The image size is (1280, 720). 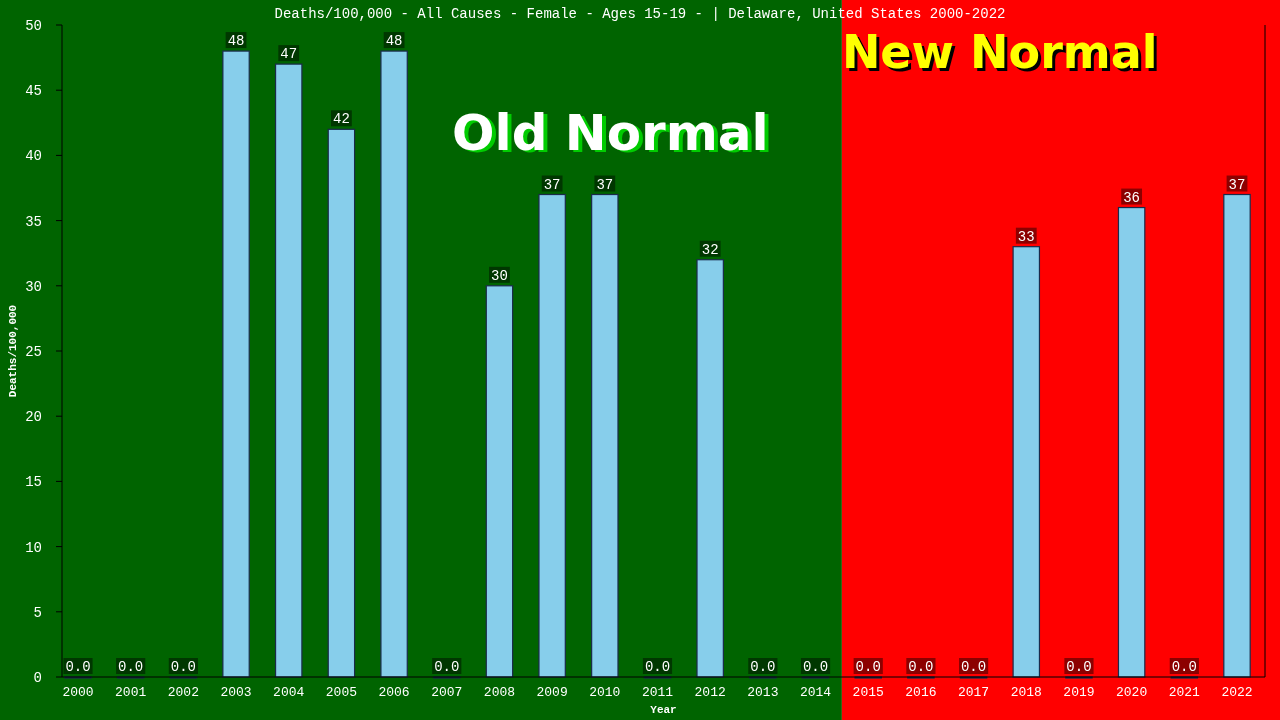 I want to click on x-tick-label: 2002, so click(x=183, y=692).